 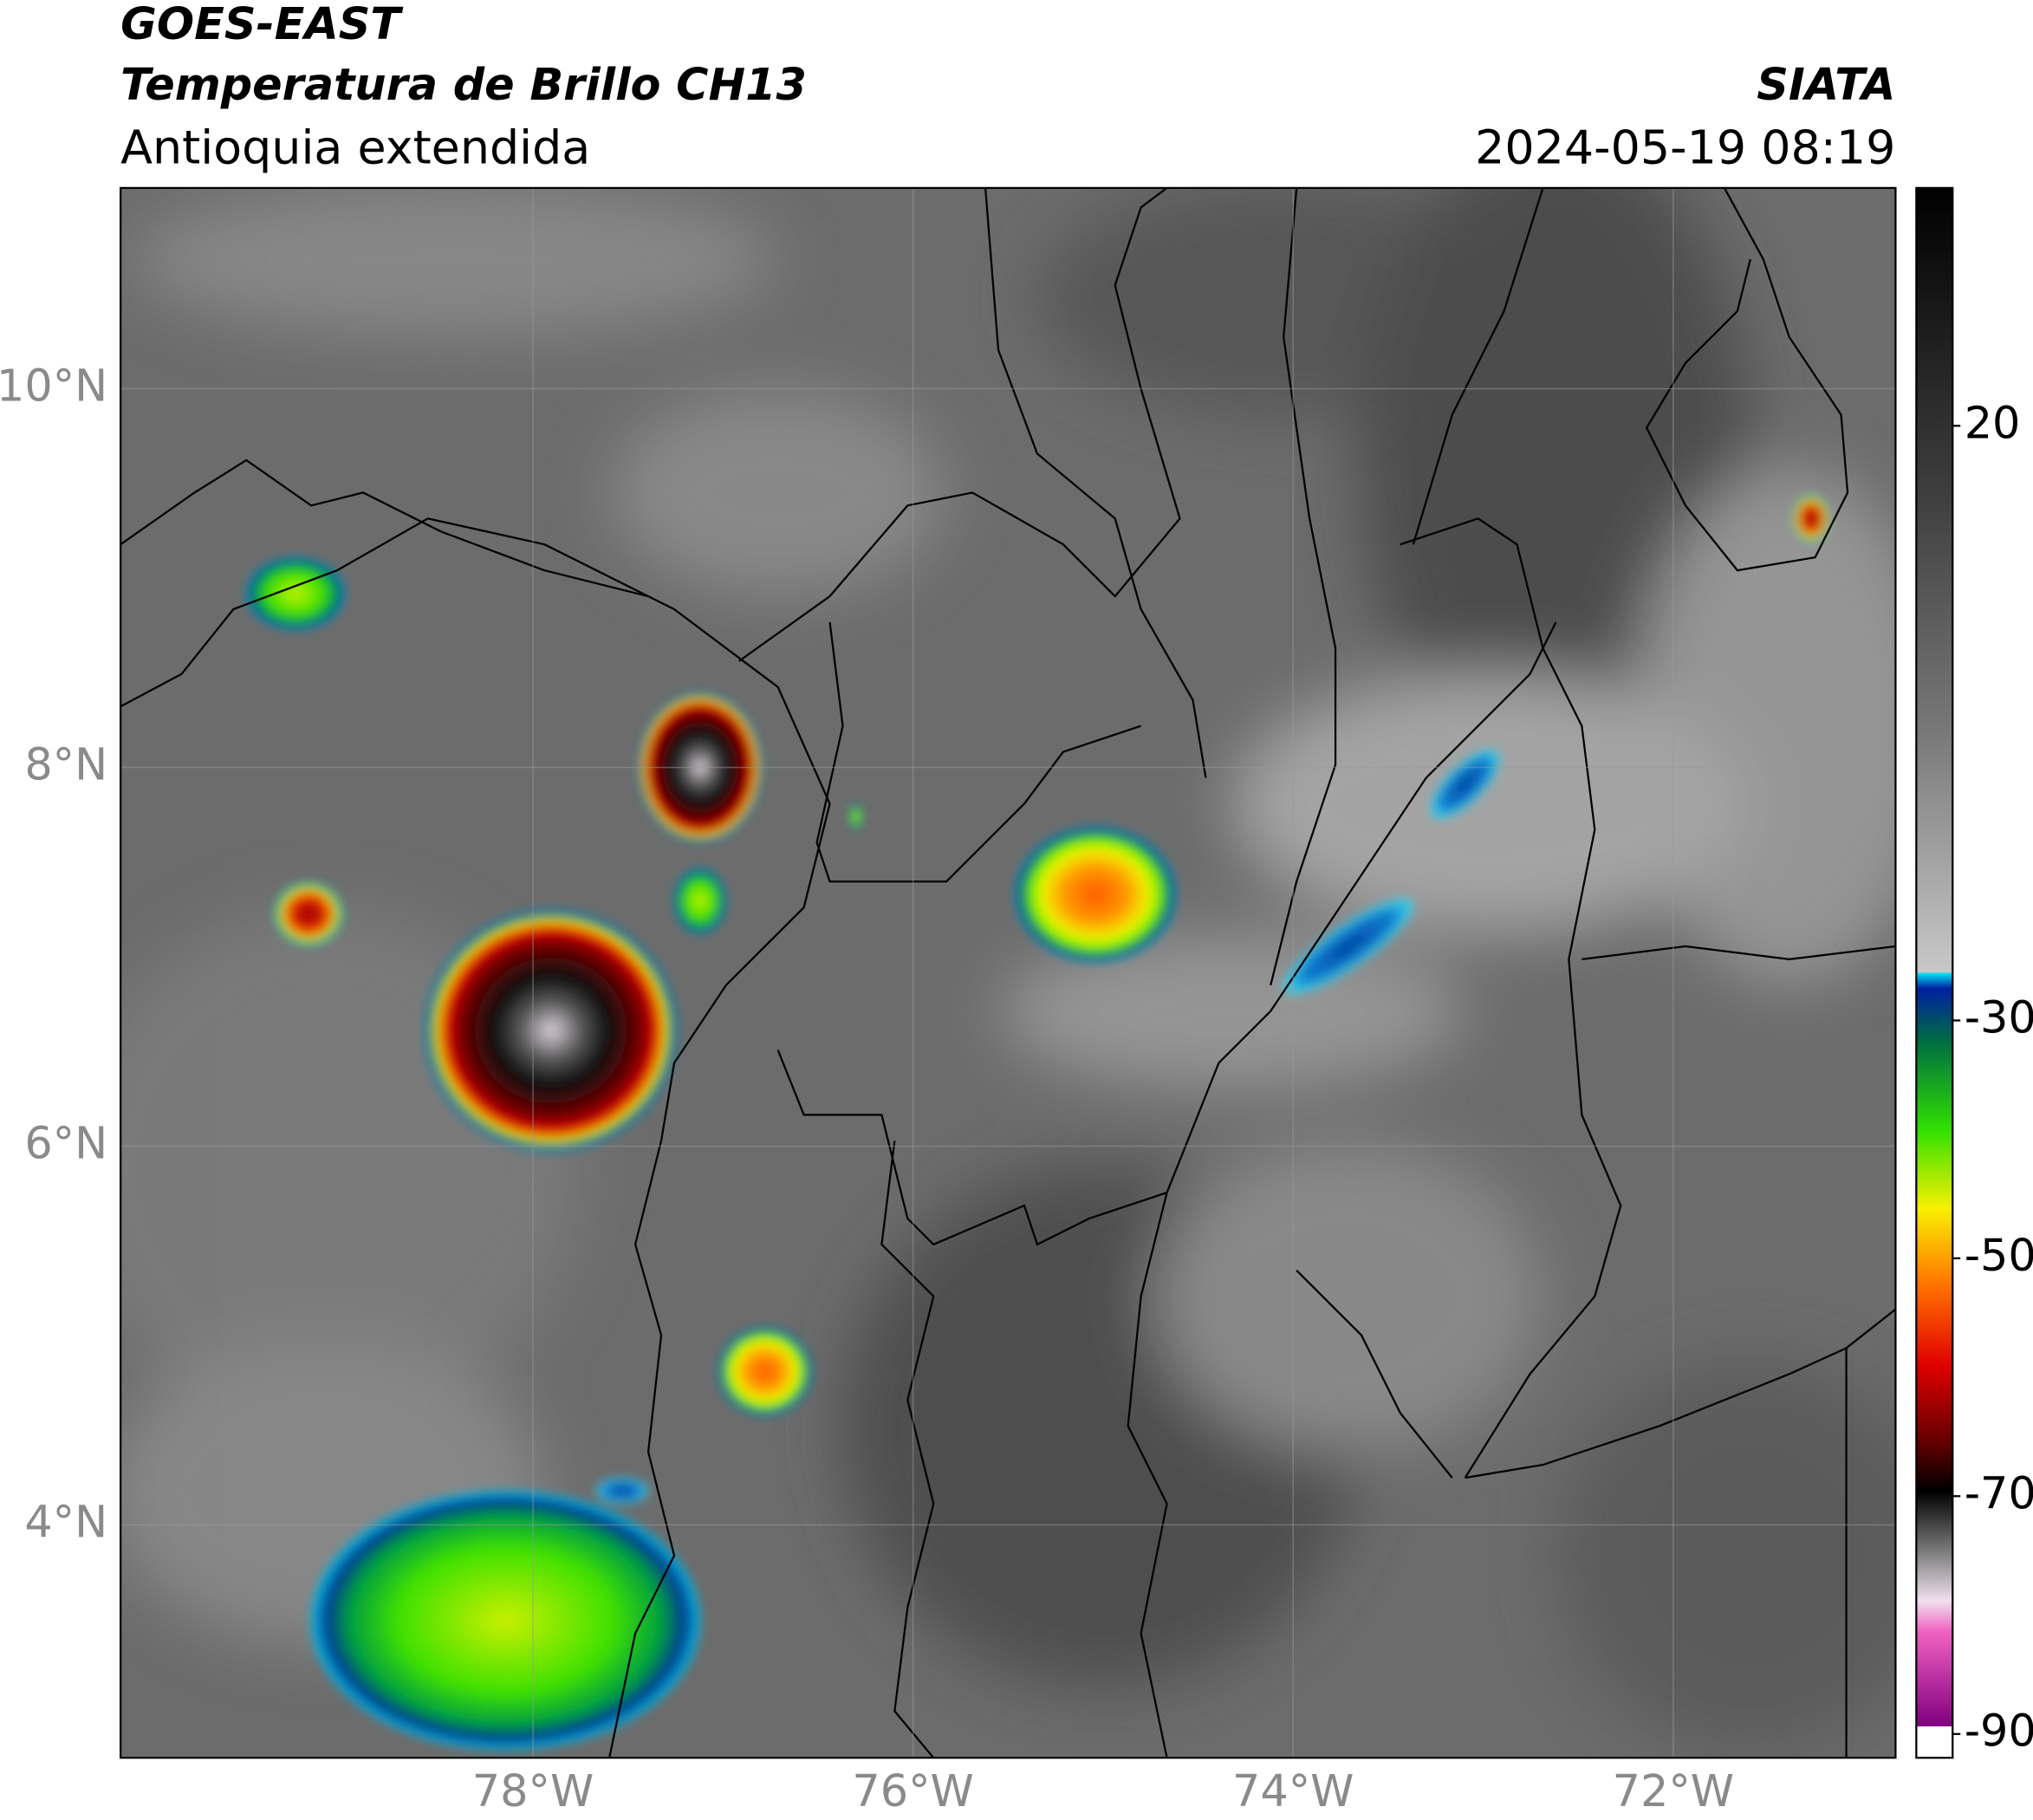 What do you see at coordinates (355, 147) in the screenshot?
I see `region-title: Antioquia extendida` at bounding box center [355, 147].